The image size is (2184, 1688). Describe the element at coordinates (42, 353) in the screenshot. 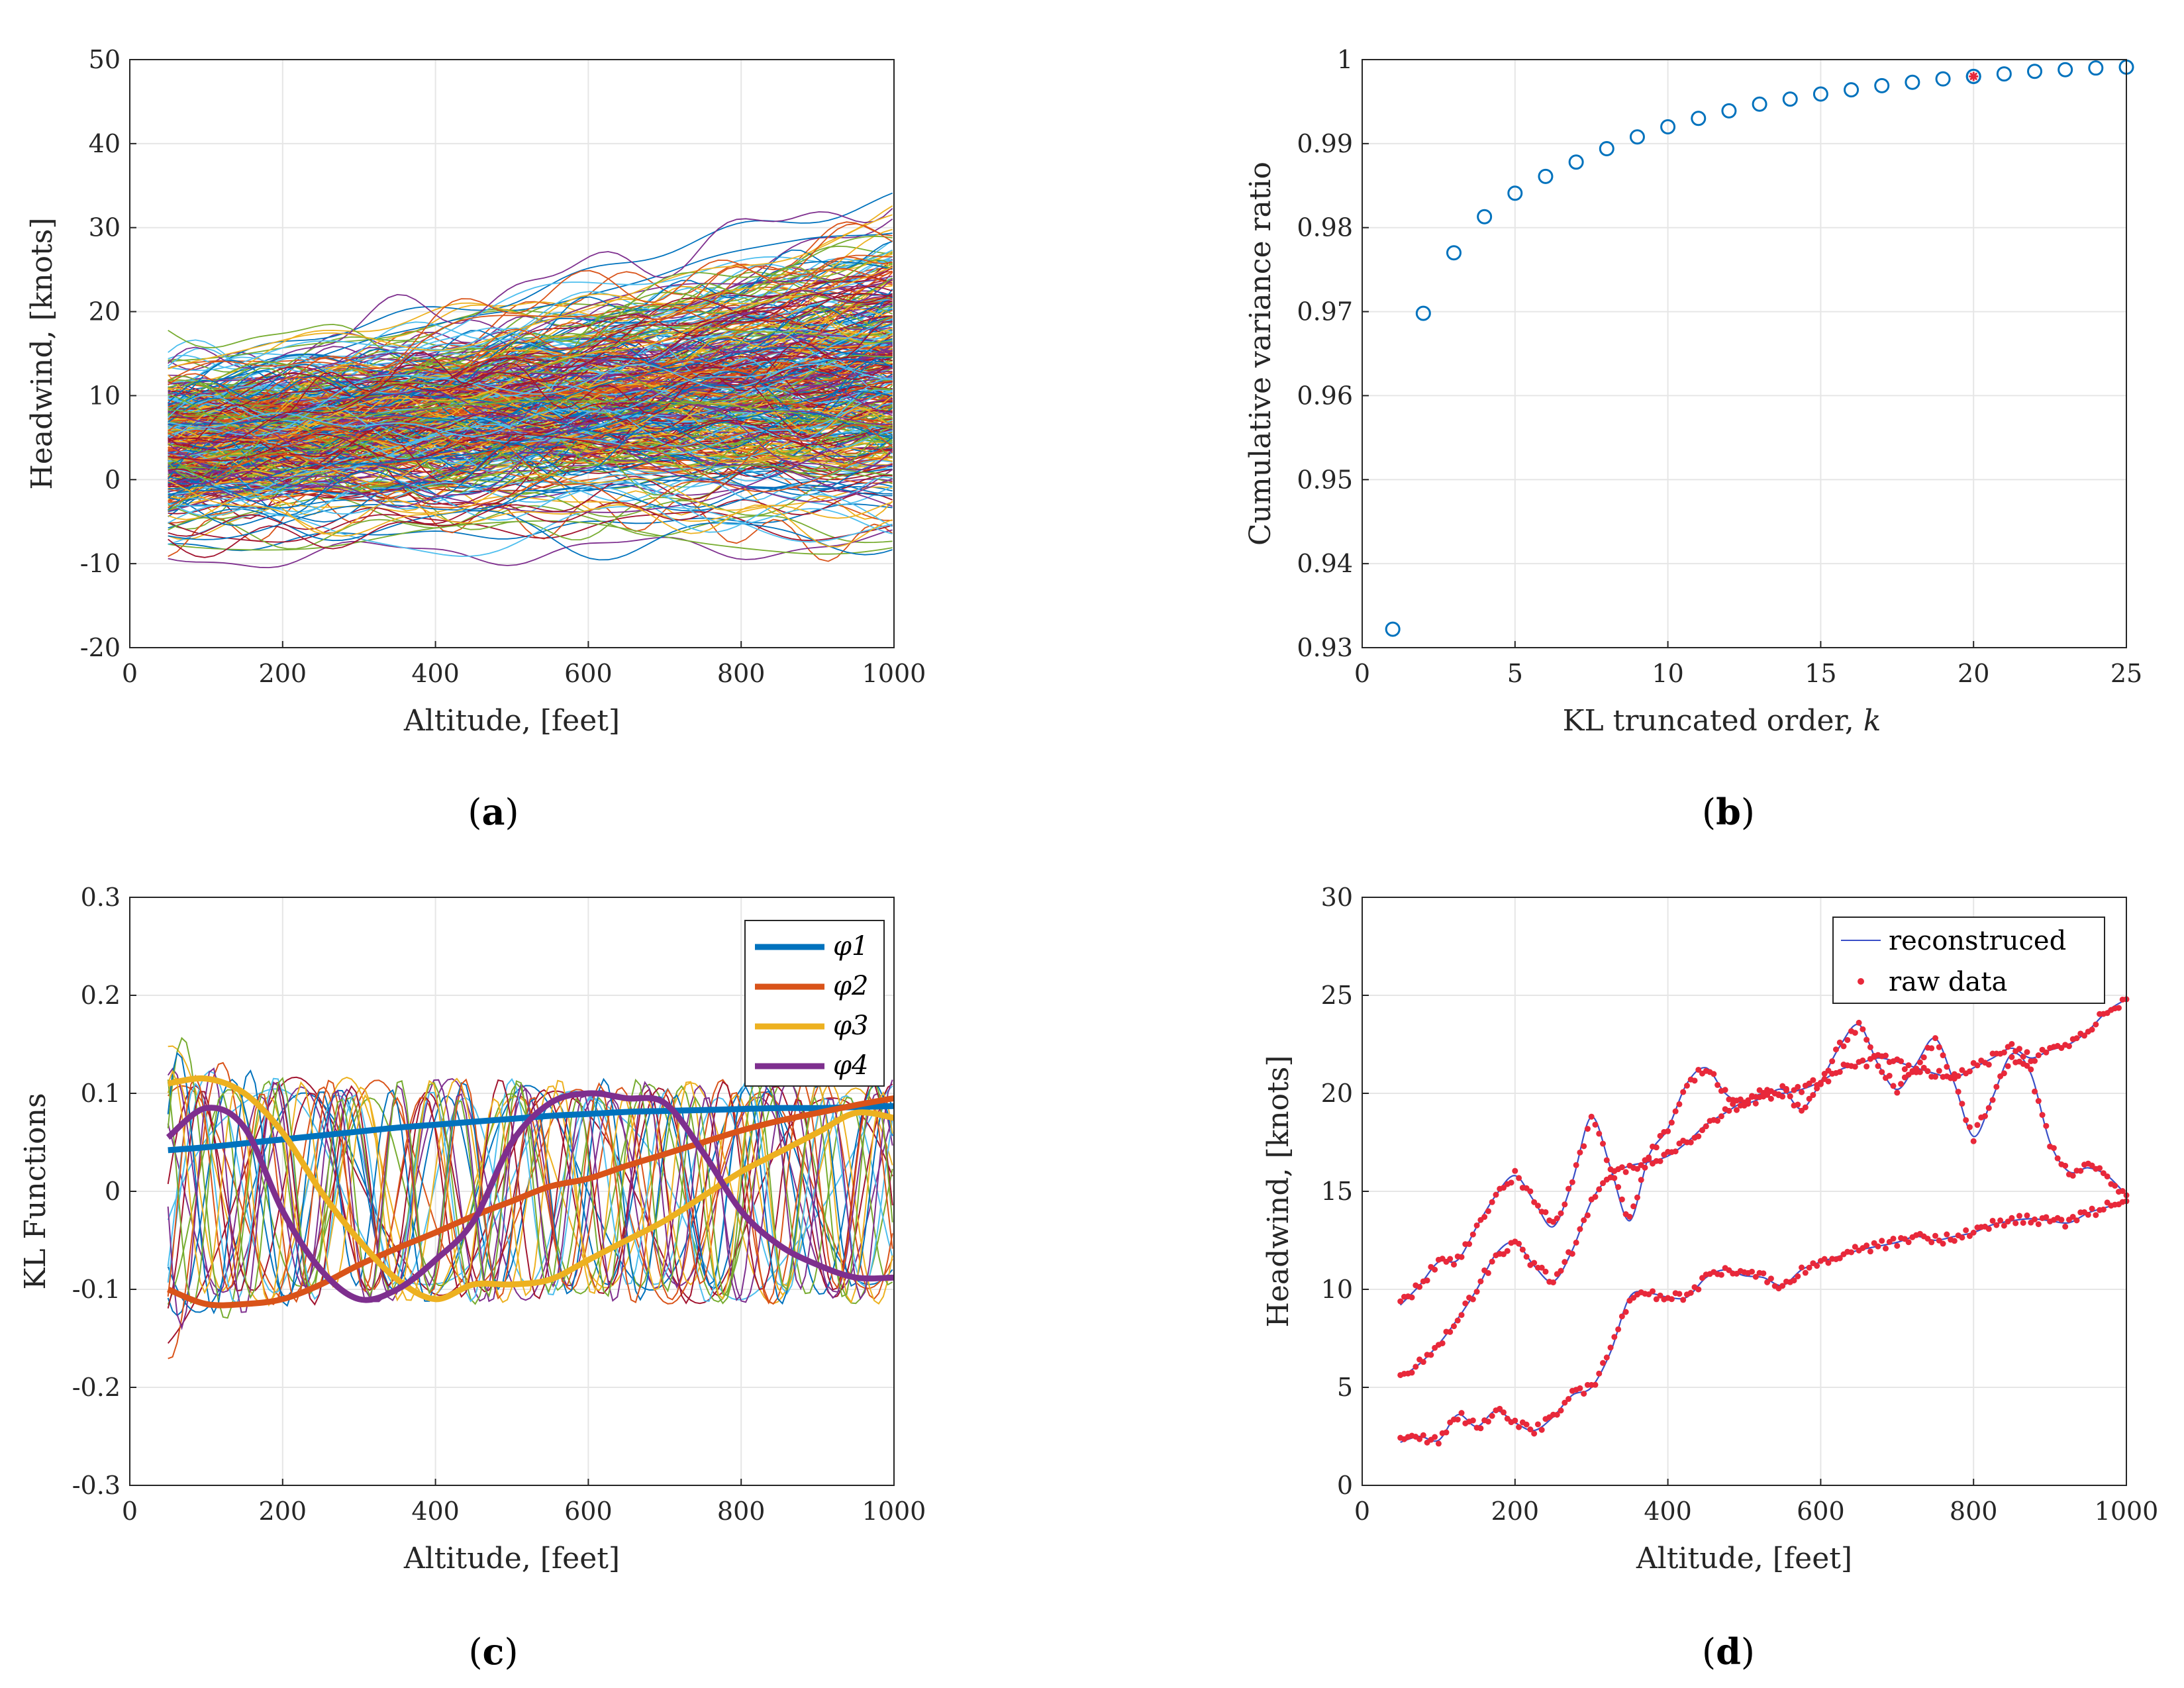

I see `panel-a-ylabel: Headwind, [knots]` at that location.